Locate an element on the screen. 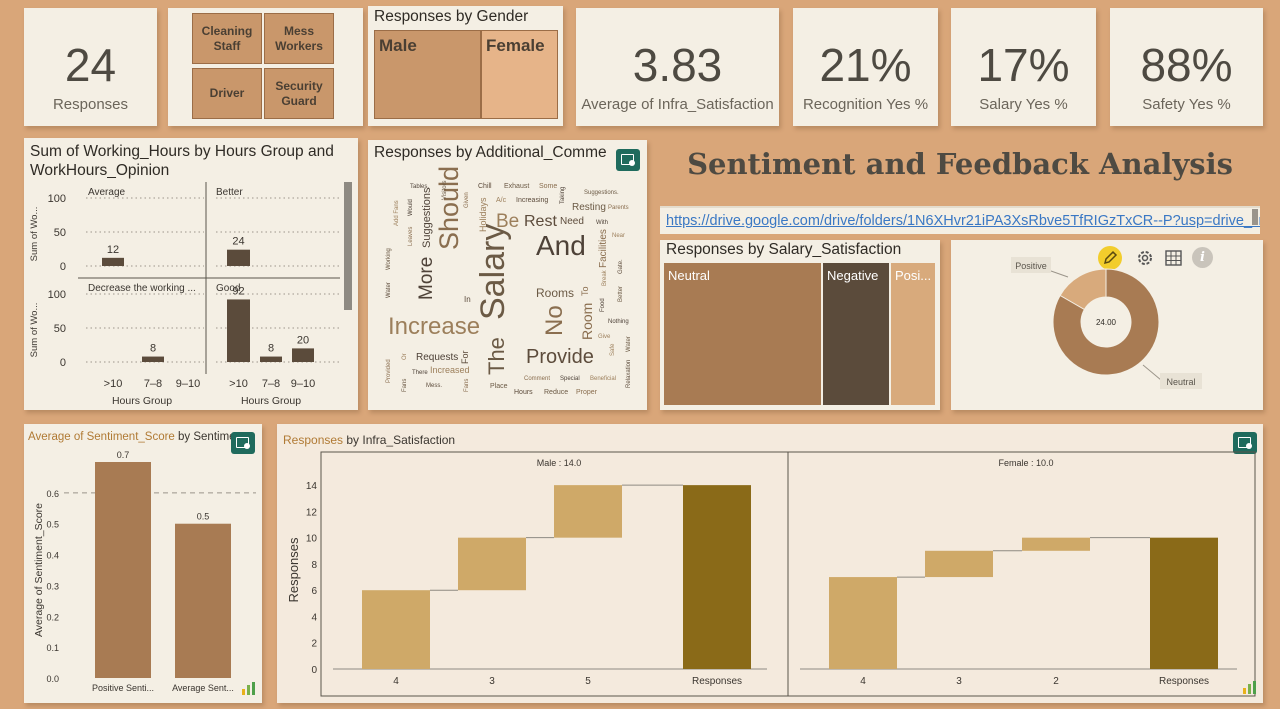  sentiment-title: Average of Sentiment_Score by Sentimen is located at coordinates (135, 437).